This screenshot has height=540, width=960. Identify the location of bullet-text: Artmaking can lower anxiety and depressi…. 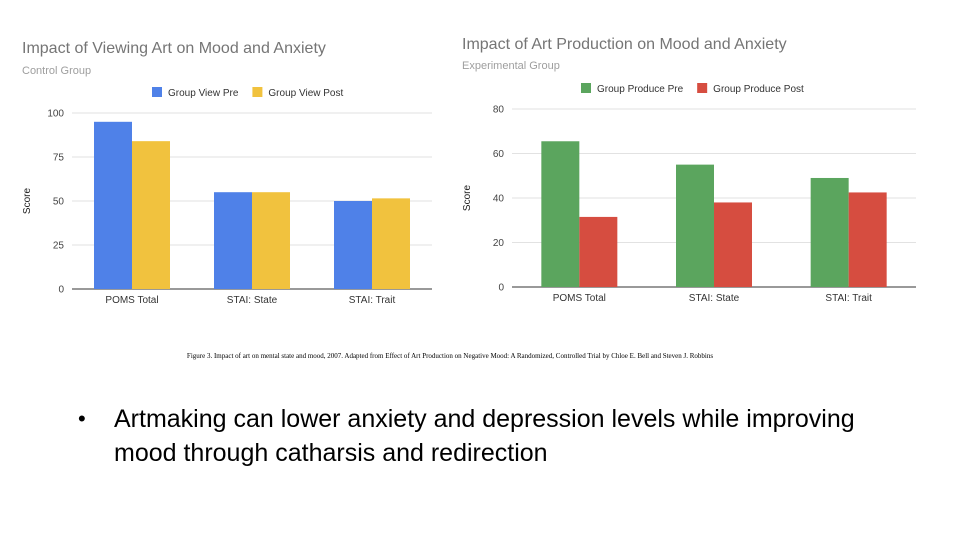
(484, 436).